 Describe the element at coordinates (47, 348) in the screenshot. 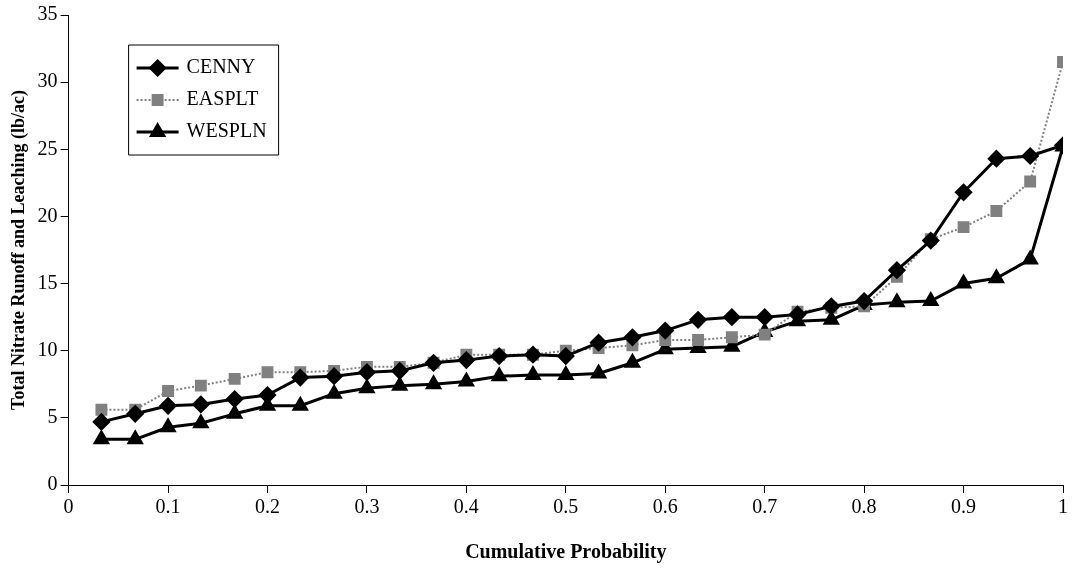

I see `y-tick-label: 10` at that location.